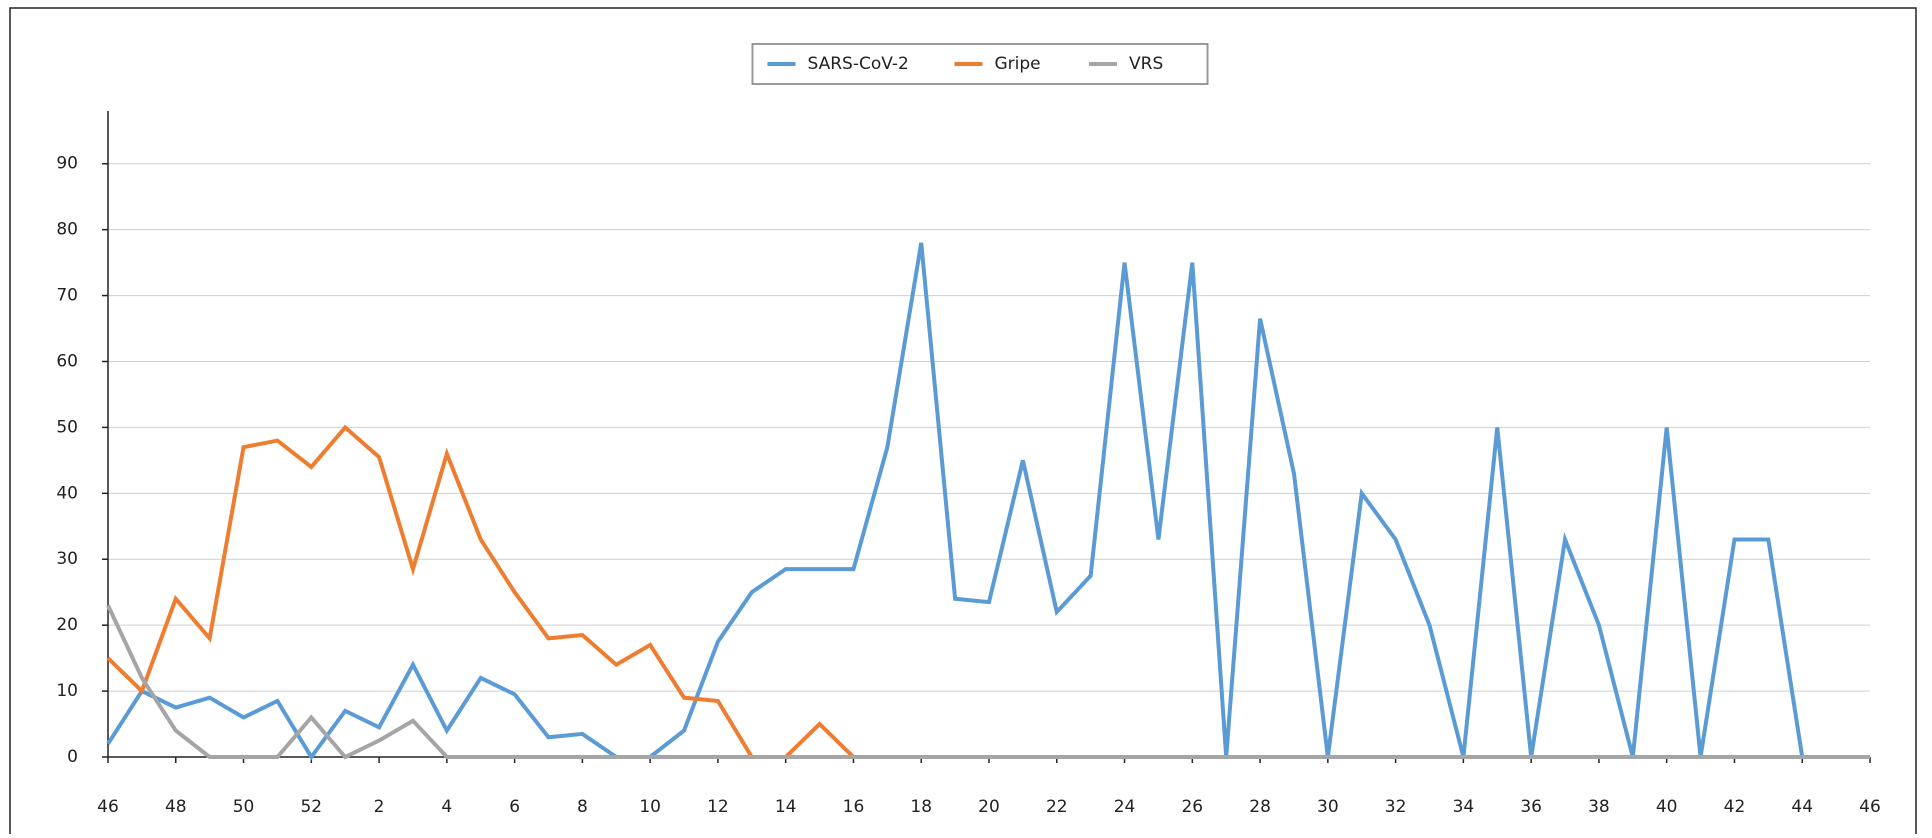 Image resolution: width=1932 pixels, height=838 pixels. What do you see at coordinates (786, 807) in the screenshot?
I see `x-tick-label: 14` at bounding box center [786, 807].